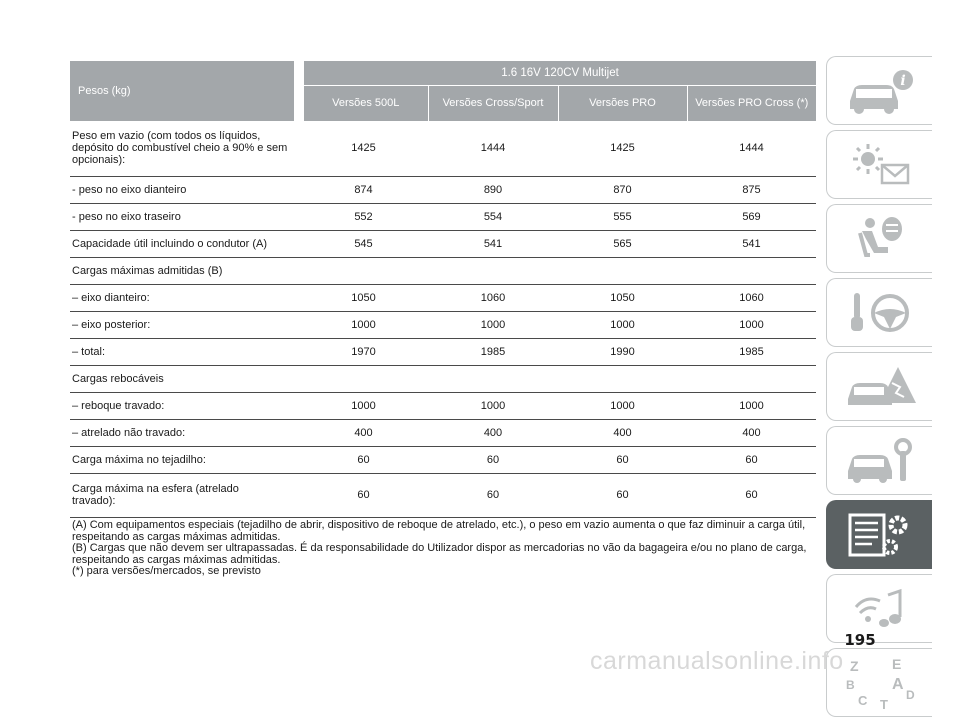  What do you see at coordinates (443, 433) in the screenshot?
I see `table-row: – atrelado não travado: 400 400 400 400` at bounding box center [443, 433].